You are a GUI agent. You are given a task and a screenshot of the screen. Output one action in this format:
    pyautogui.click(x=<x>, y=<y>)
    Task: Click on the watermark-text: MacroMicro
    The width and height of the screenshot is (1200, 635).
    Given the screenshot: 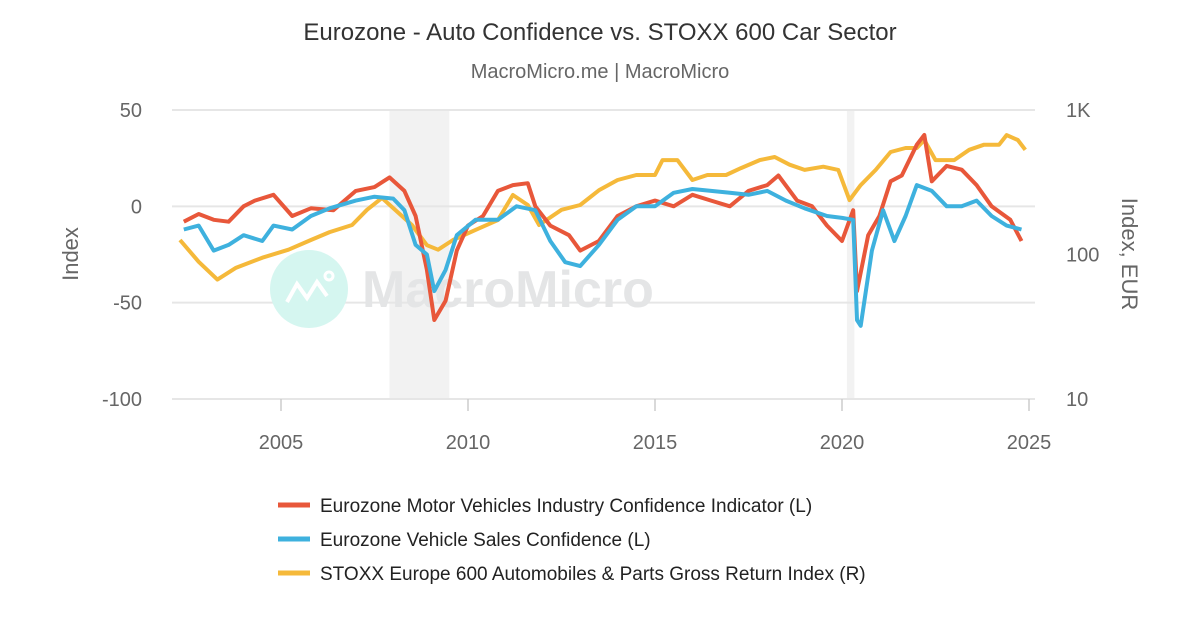 What is the action you would take?
    pyautogui.click(x=508, y=290)
    